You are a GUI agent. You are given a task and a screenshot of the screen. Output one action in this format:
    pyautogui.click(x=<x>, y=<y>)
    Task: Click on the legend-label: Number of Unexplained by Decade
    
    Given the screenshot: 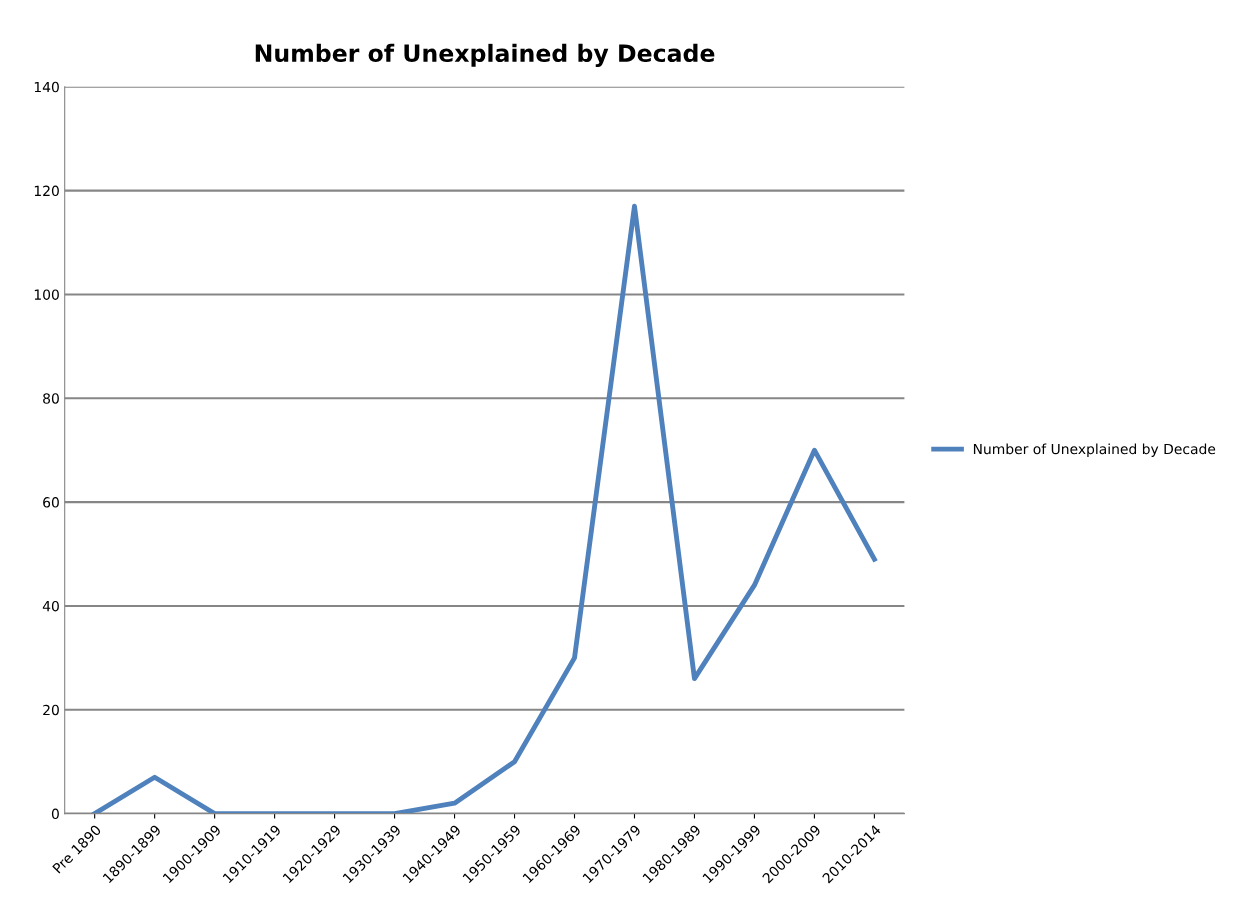 What is the action you would take?
    pyautogui.click(x=1094, y=450)
    